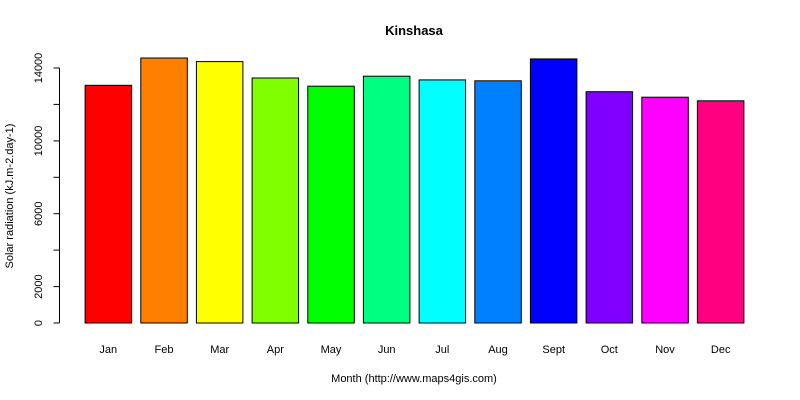 This screenshot has height=400, width=800. Describe the element at coordinates (108, 350) in the screenshot. I see `x-tick-label: Jan` at that location.